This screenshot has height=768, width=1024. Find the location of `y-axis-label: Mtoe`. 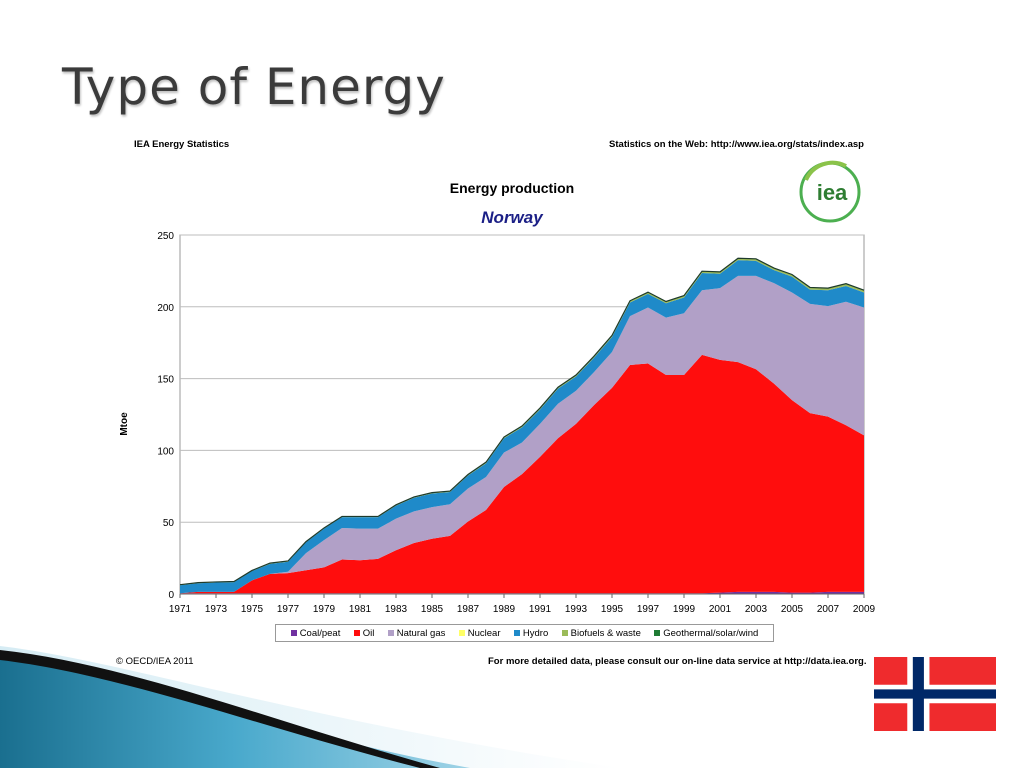

y-axis-label: Mtoe is located at coordinates (124, 424).